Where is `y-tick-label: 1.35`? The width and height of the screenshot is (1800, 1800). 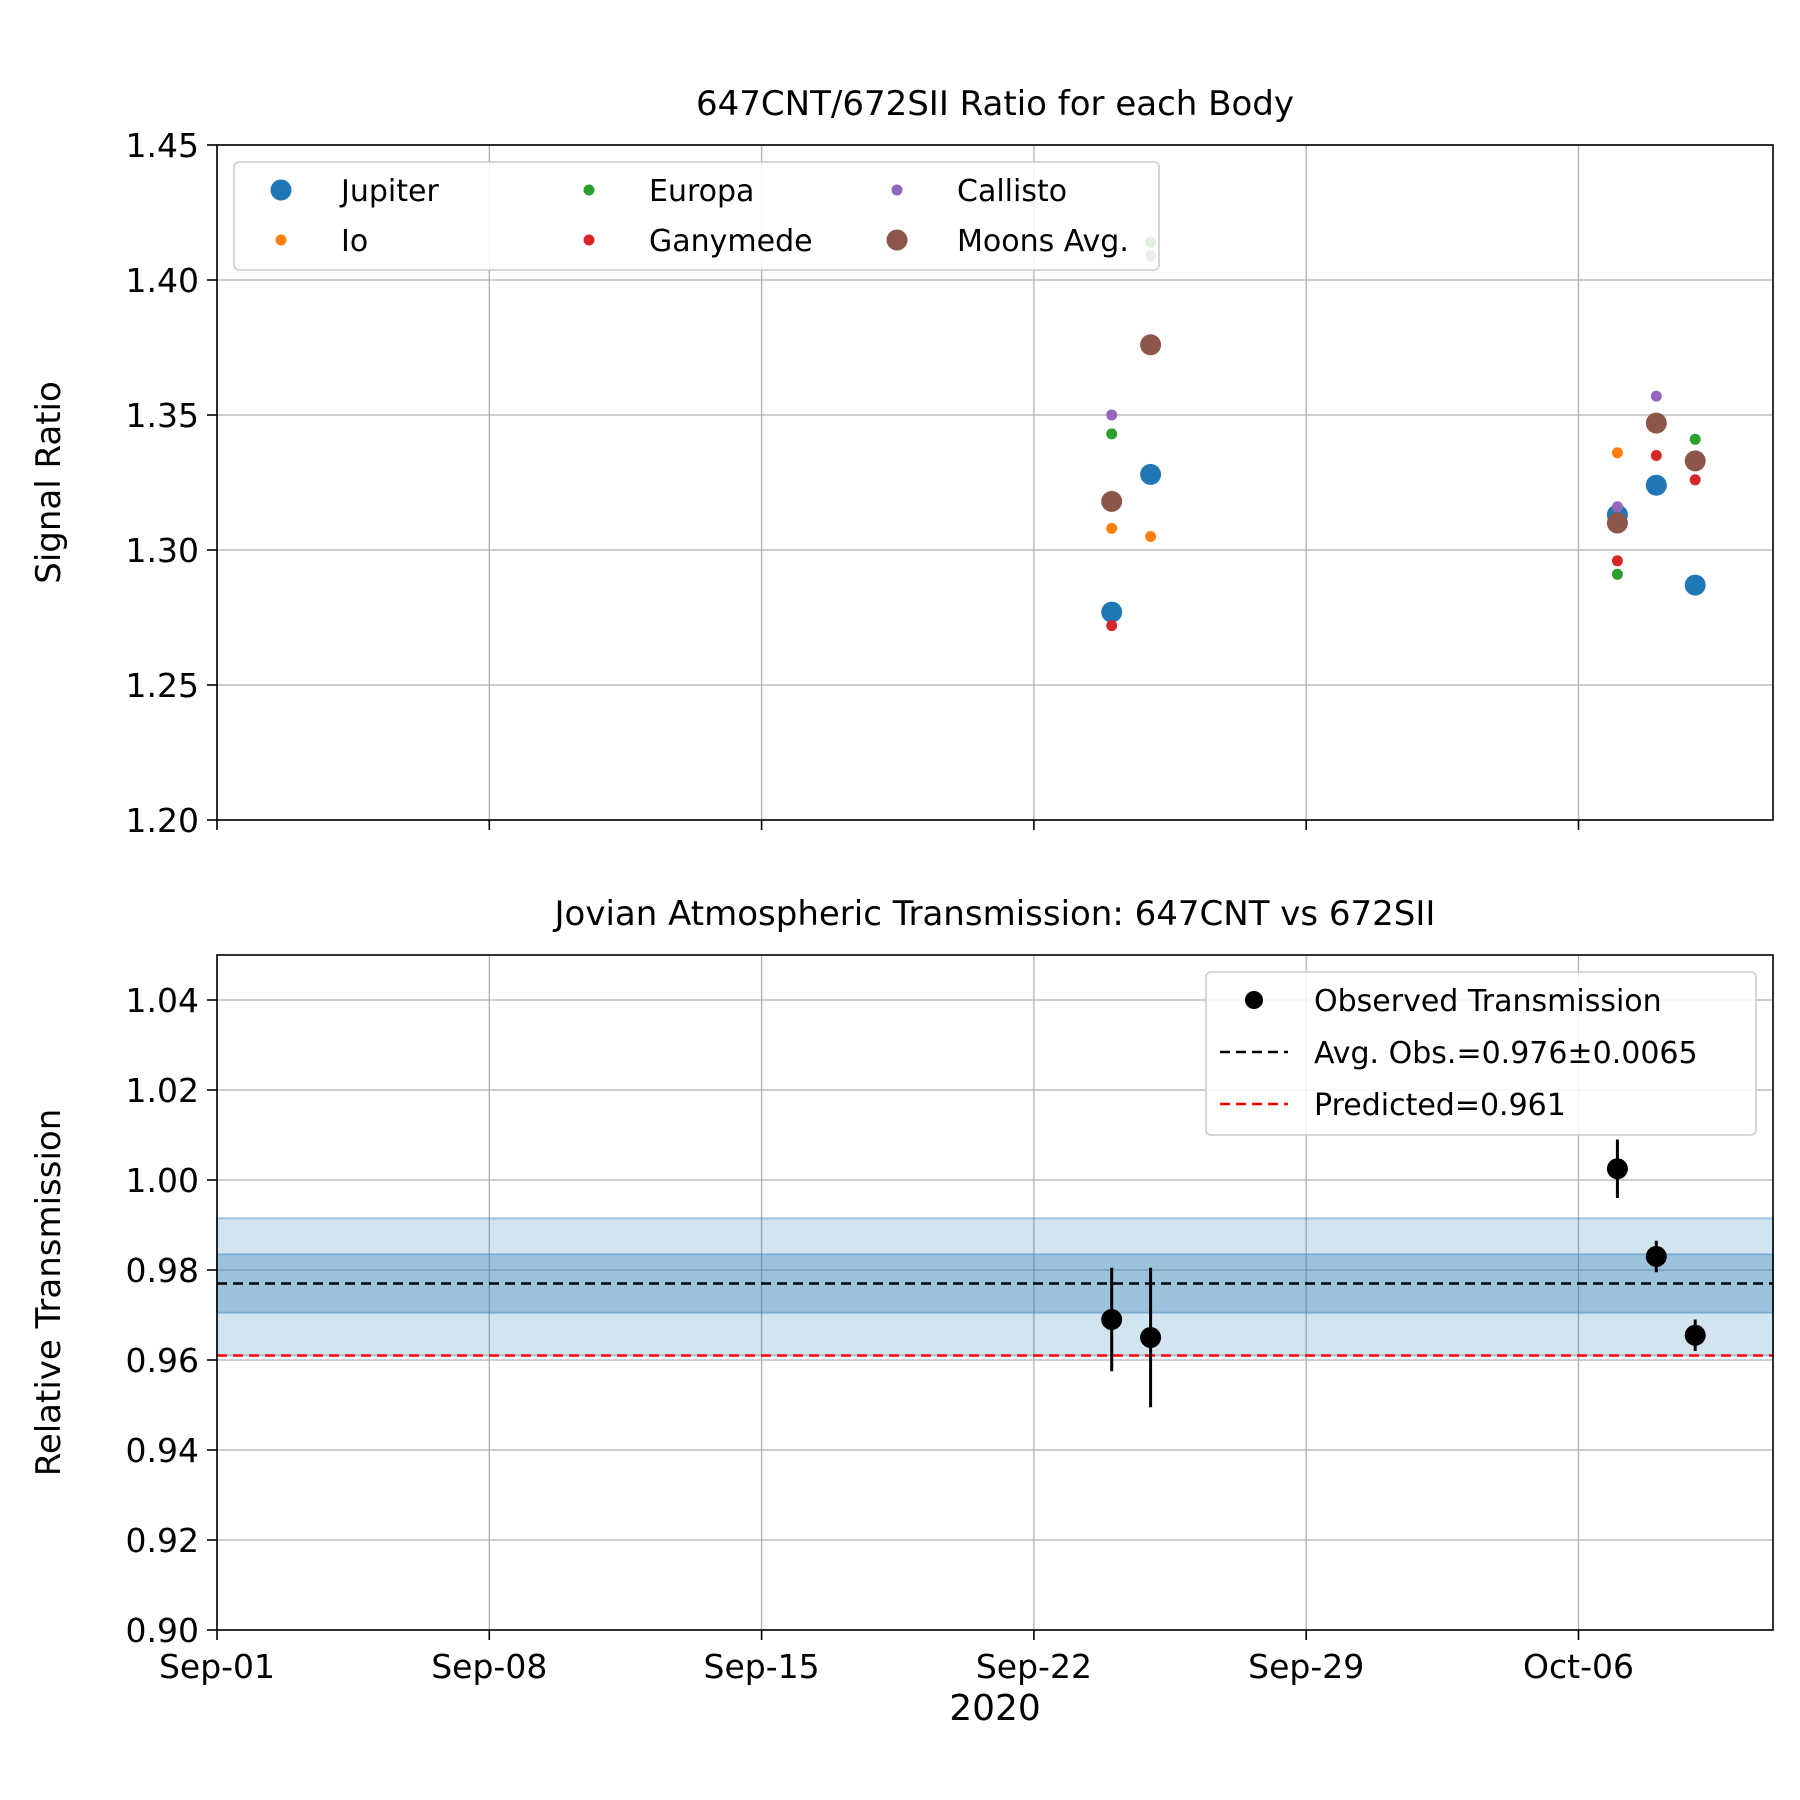
y-tick-label: 1.35 is located at coordinates (162, 415).